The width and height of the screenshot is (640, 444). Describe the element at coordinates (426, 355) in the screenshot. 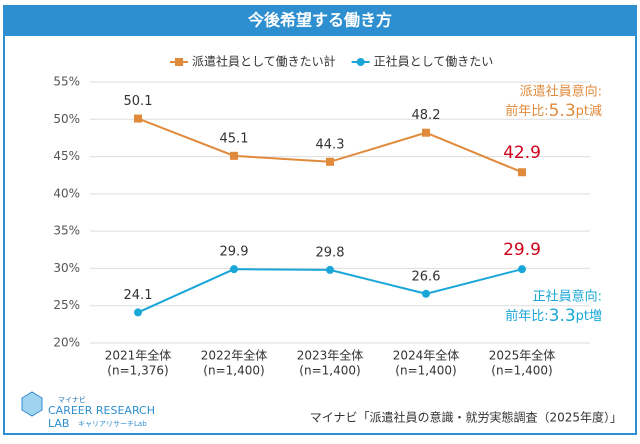

I see `x-tick-label: 2024年全体` at that location.